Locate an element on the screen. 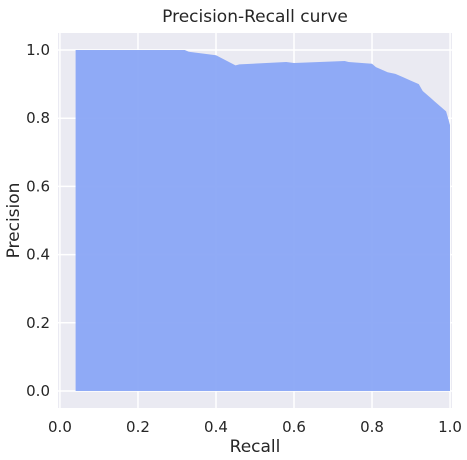 The image size is (467, 460). y-tick-label: 0.6 is located at coordinates (38, 186).